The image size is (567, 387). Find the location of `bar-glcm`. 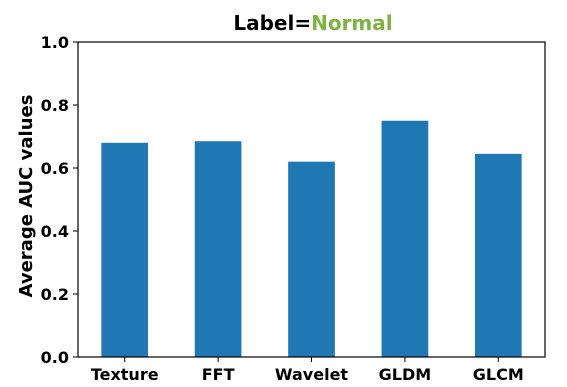

bar-glcm is located at coordinates (498, 255).